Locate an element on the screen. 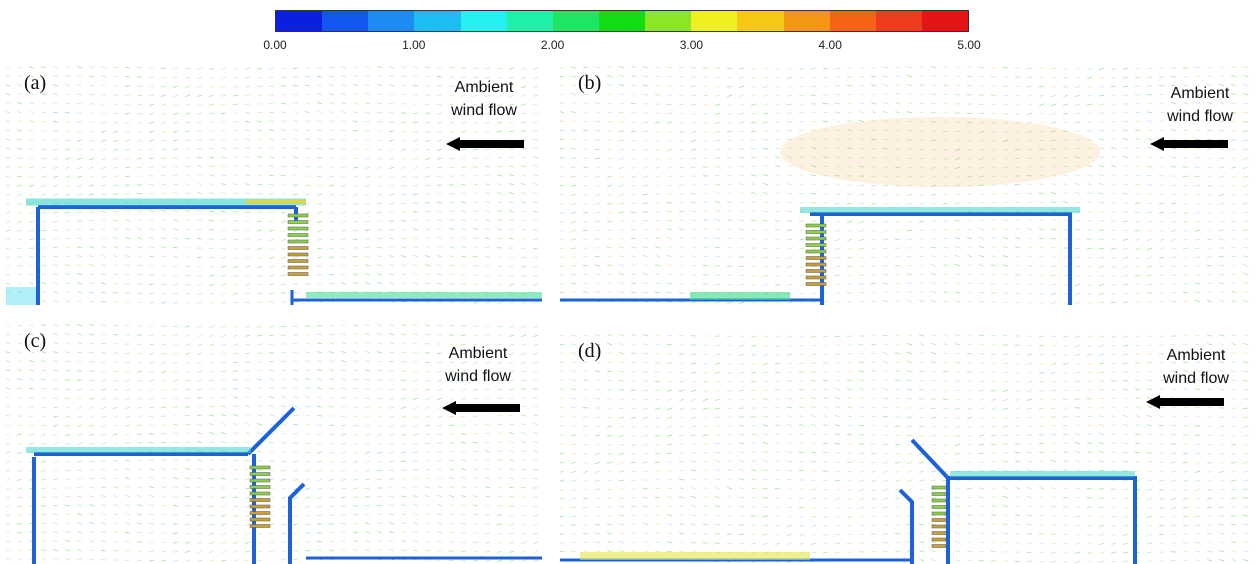 This screenshot has height=564, width=1259. panel-c-wind-label: Ambient wind flow is located at coordinates (478, 365).